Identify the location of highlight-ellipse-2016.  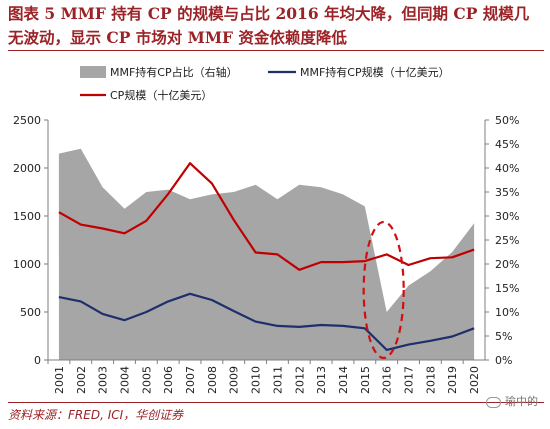
(383, 290).